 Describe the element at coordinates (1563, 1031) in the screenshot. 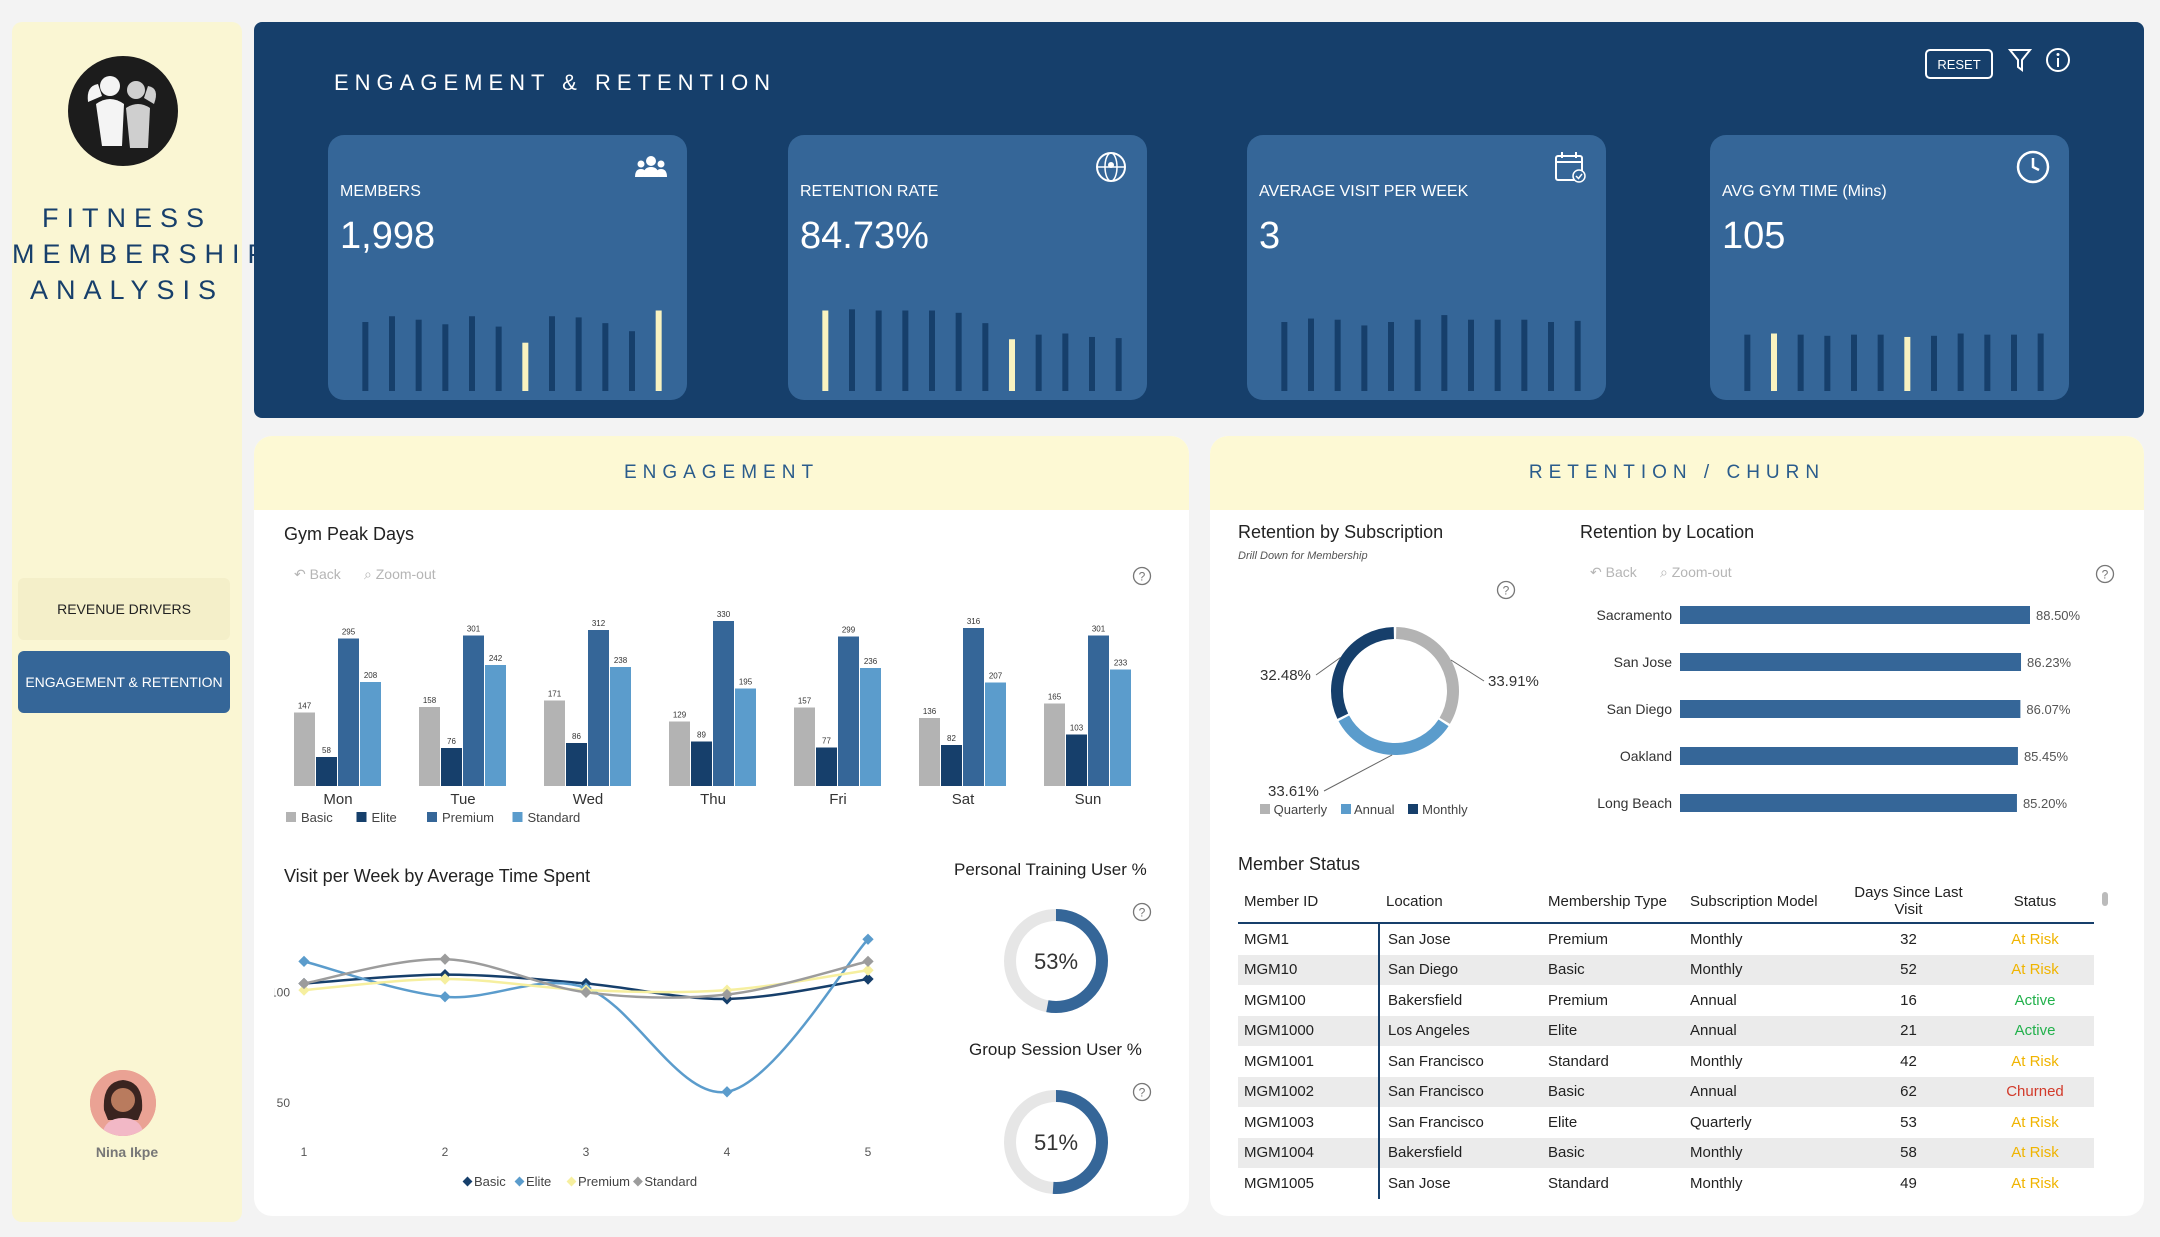

I see `table-cell: Elite` at that location.